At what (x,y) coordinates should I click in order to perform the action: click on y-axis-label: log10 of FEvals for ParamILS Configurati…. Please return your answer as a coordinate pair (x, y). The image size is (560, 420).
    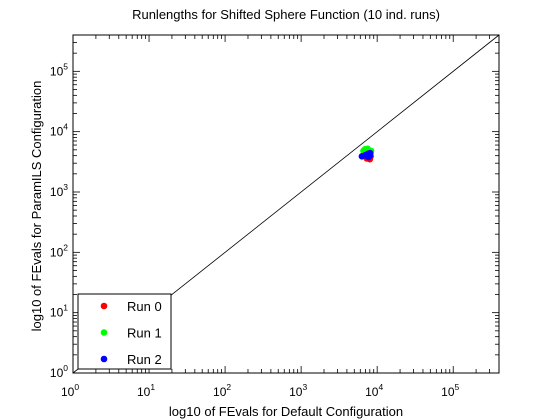
    Looking at the image, I should click on (36, 206).